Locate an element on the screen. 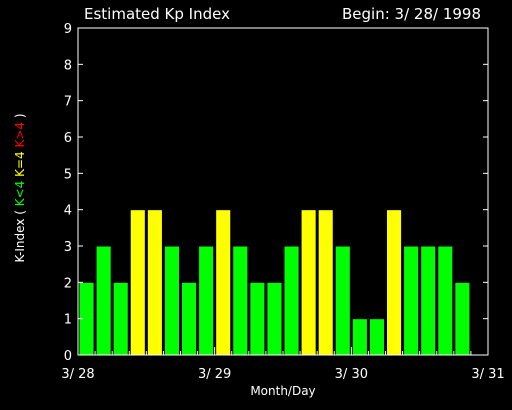  x-tick-label: 3/ 29 is located at coordinates (214, 374).